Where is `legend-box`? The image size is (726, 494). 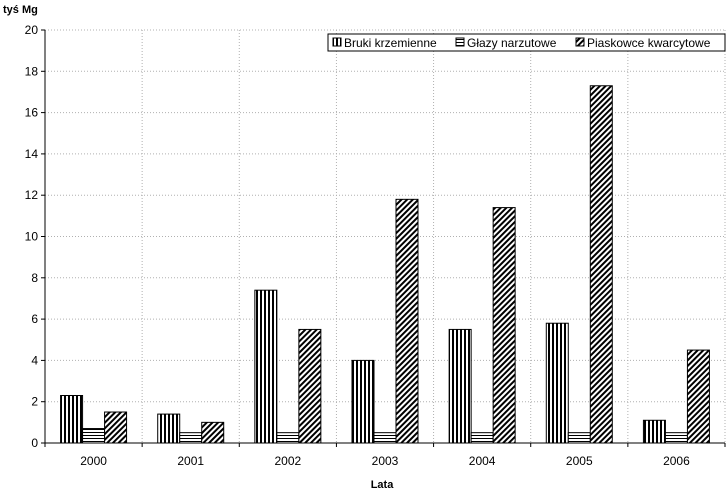
legend-box is located at coordinates (526, 42).